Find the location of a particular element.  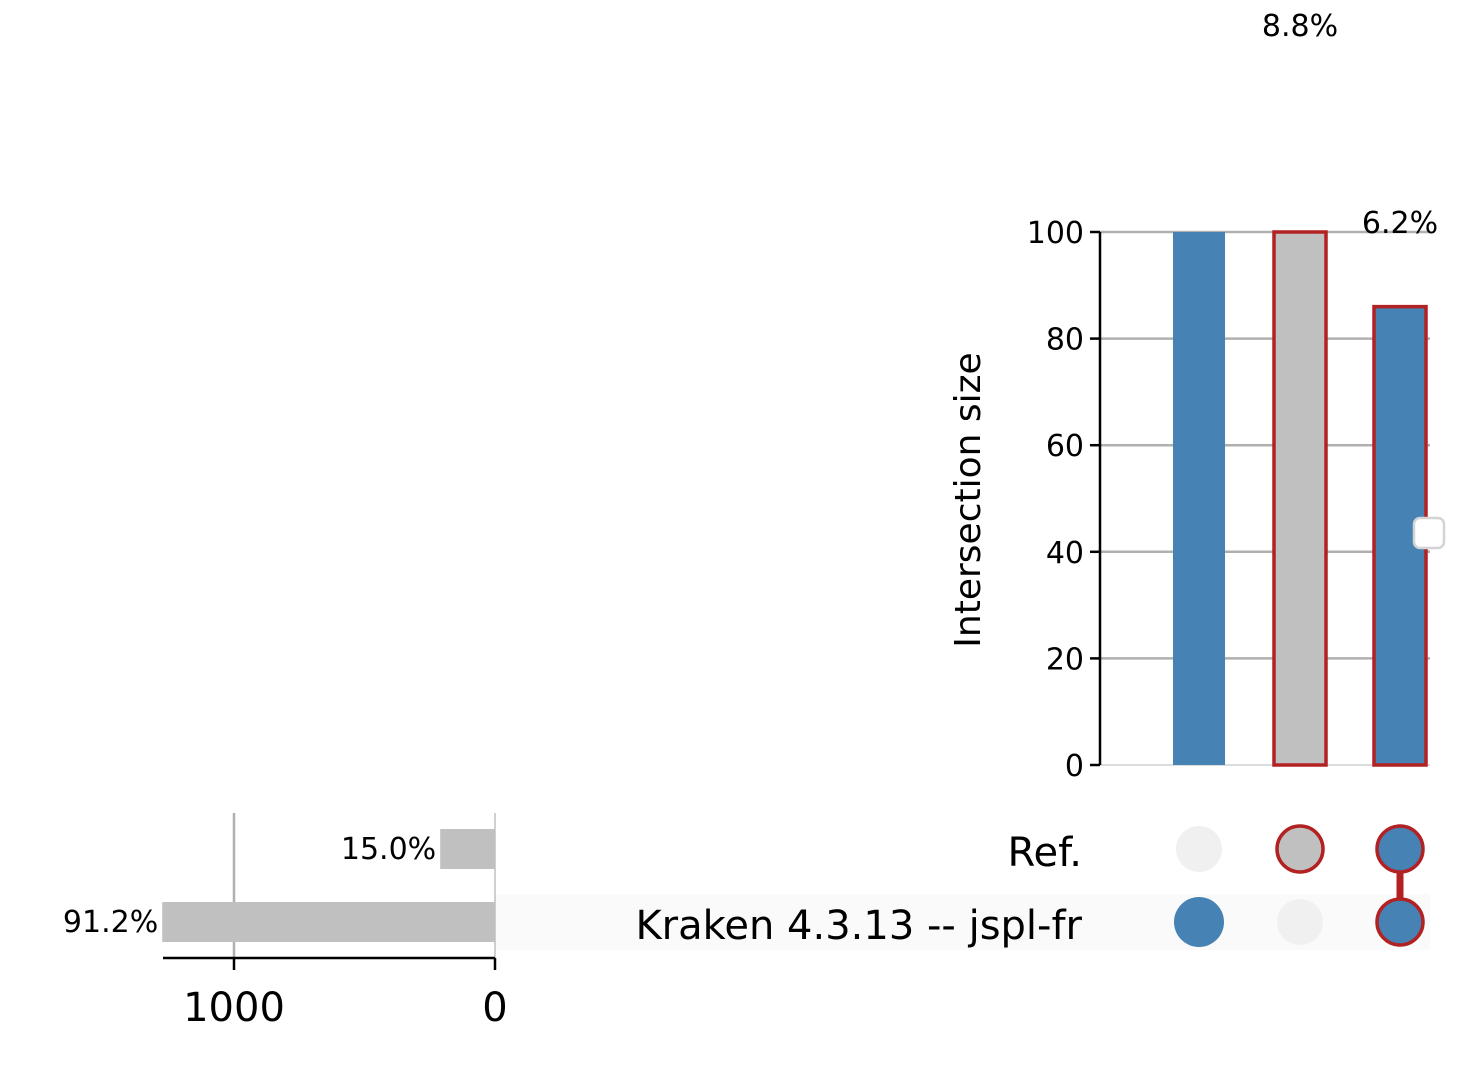

membership-matrix is located at coordinates (1299, 885).